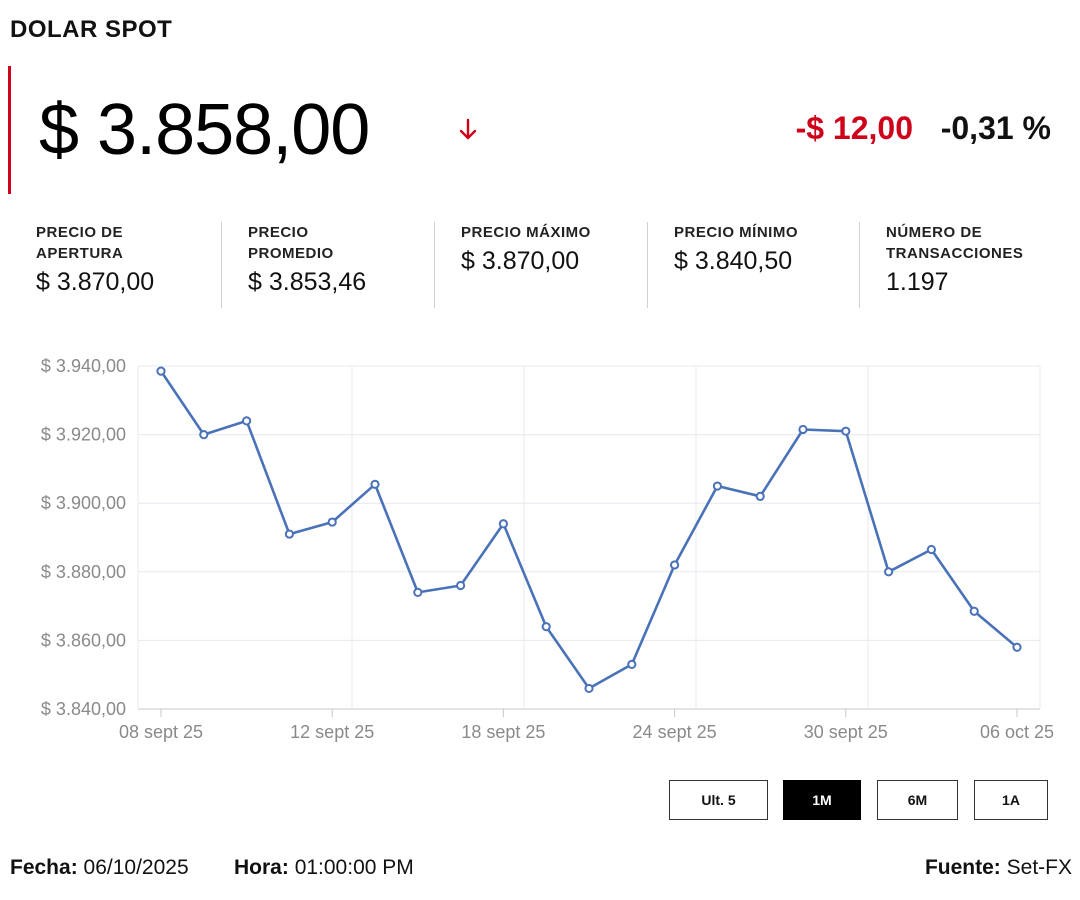 The width and height of the screenshot is (1080, 900). I want to click on range-button-ult5: Ult. 5, so click(718, 800).